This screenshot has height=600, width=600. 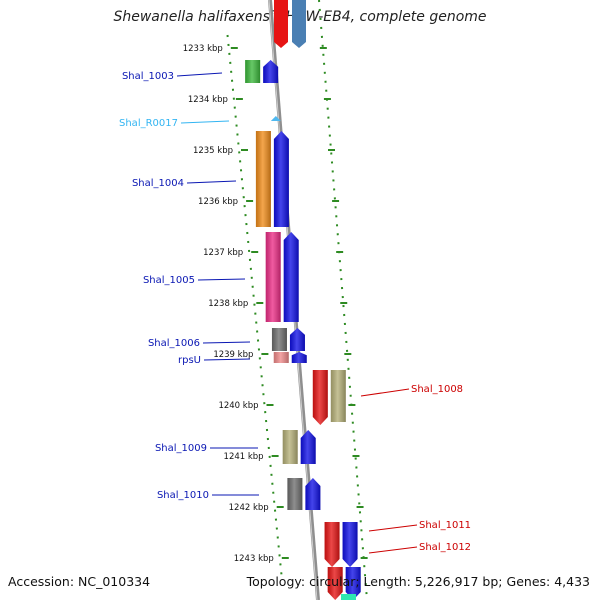 I want to click on tick-label: 1235 kbp, so click(x=213, y=151).